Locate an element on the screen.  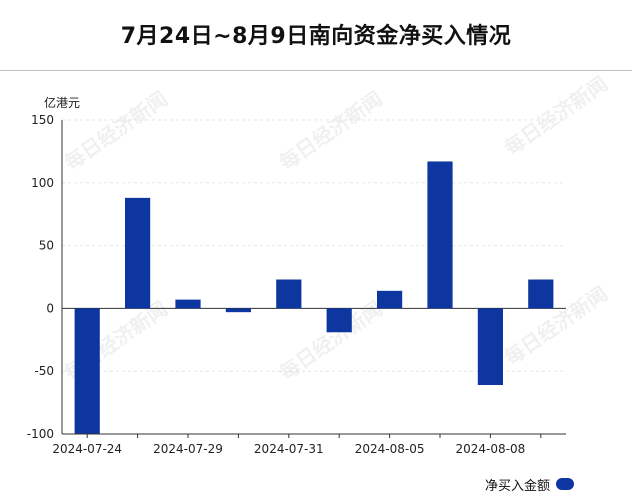
y-tick-label: -100 is located at coordinates (40, 434).